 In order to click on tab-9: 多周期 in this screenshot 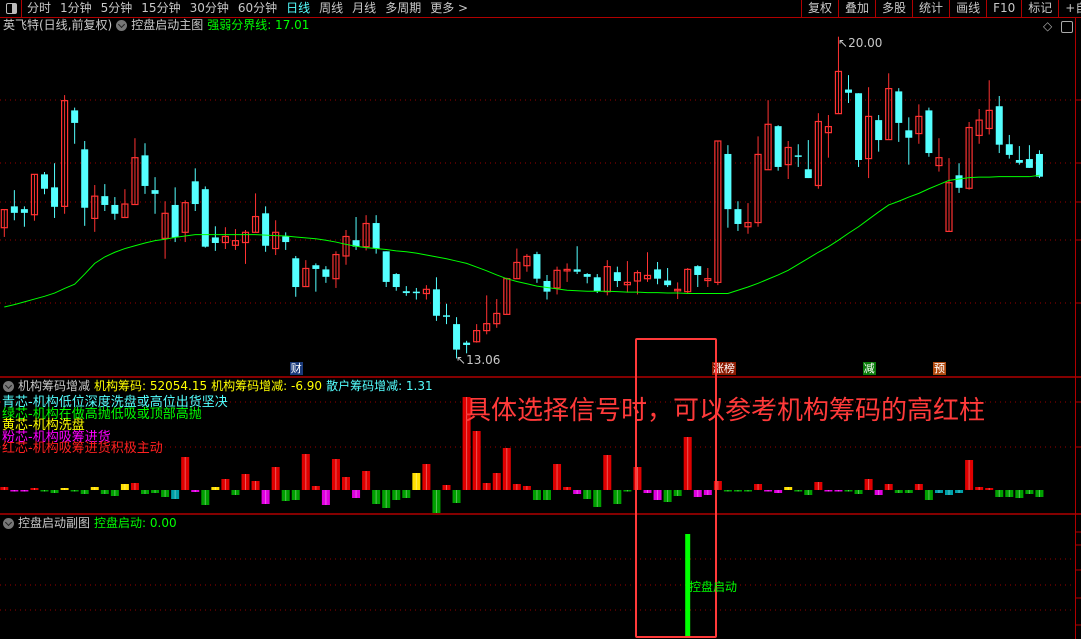, I will do `click(403, 8)`.